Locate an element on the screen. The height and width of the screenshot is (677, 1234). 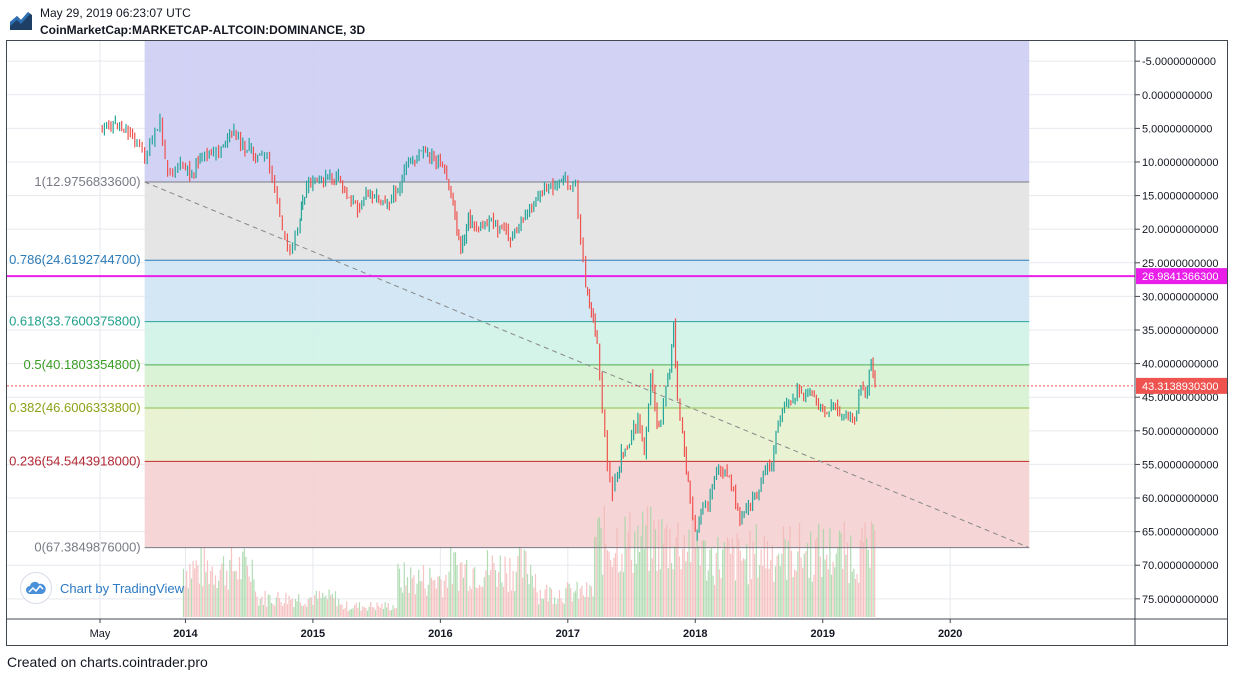
tradingview-cloud-icon is located at coordinates (36, 588).